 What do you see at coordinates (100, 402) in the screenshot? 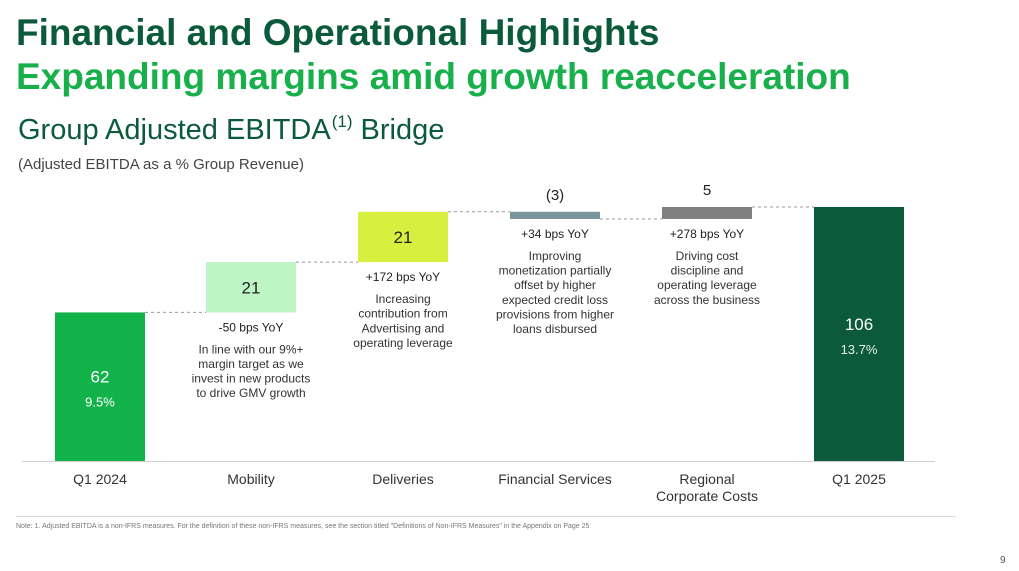
I see `bar-pct-label: 9.5%` at bounding box center [100, 402].